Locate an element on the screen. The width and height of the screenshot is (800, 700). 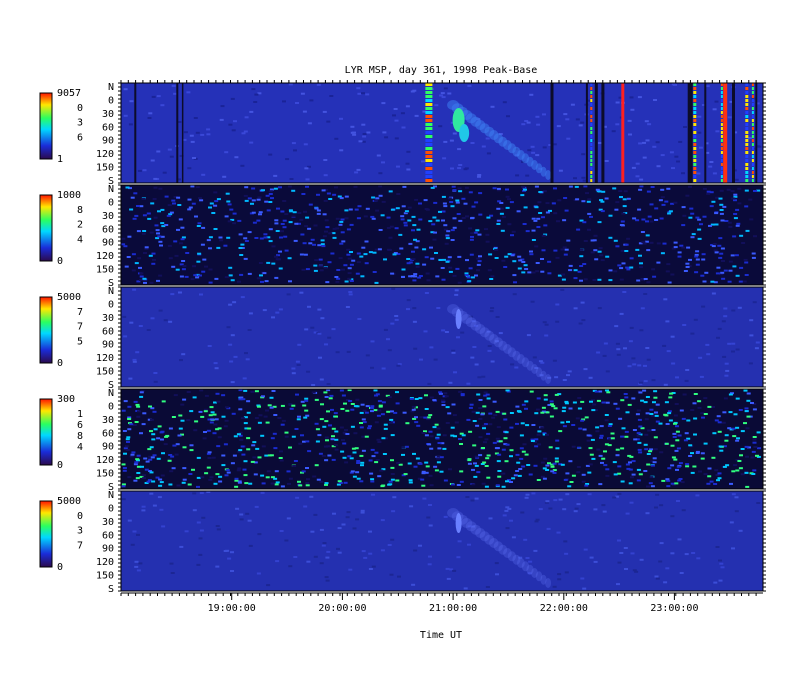
colorbar-max-label: 9057 is located at coordinates (69, 93).